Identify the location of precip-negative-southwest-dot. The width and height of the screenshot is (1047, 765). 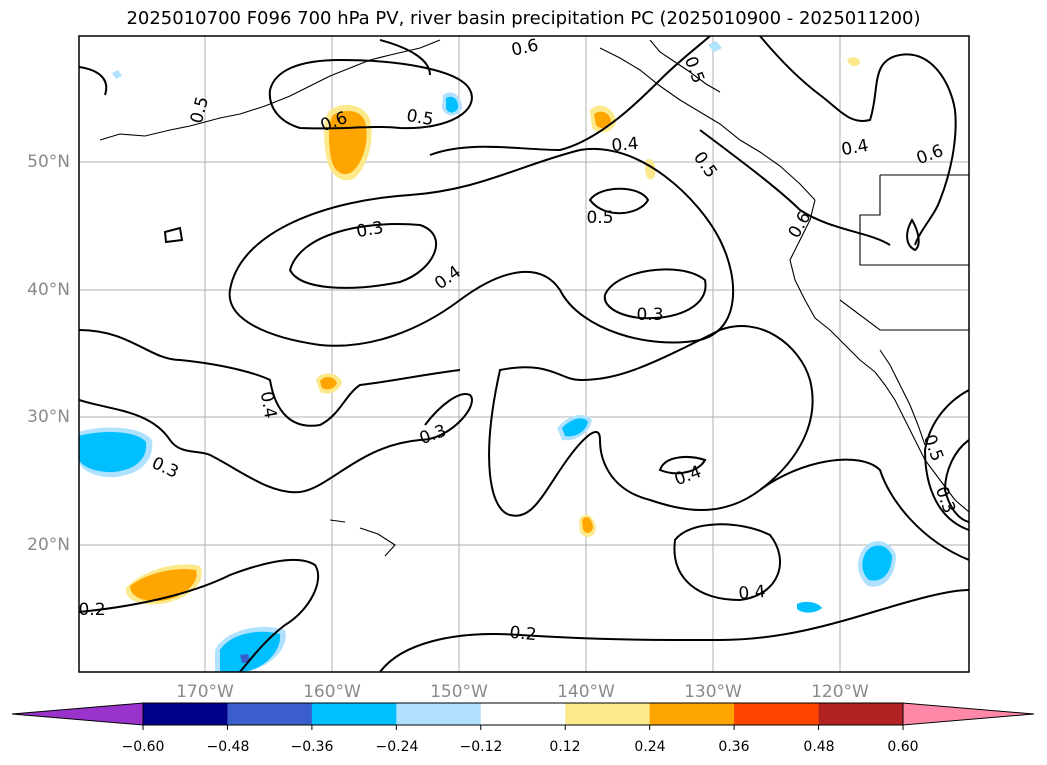
(245, 658).